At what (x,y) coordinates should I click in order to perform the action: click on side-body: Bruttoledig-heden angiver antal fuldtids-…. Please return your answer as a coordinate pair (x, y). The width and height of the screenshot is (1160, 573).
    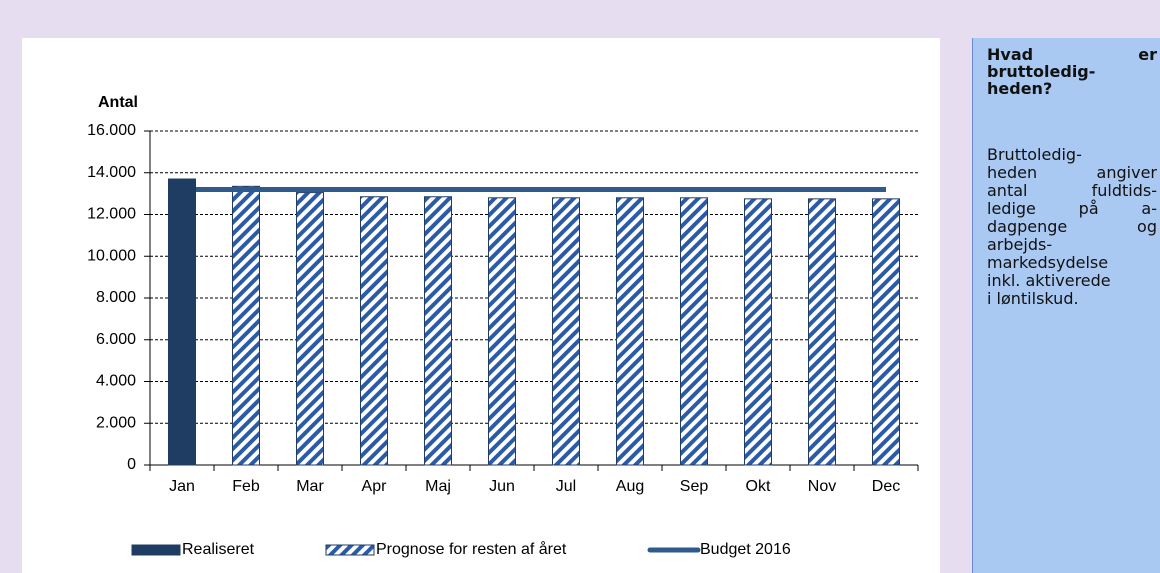
    Looking at the image, I should click on (1072, 227).